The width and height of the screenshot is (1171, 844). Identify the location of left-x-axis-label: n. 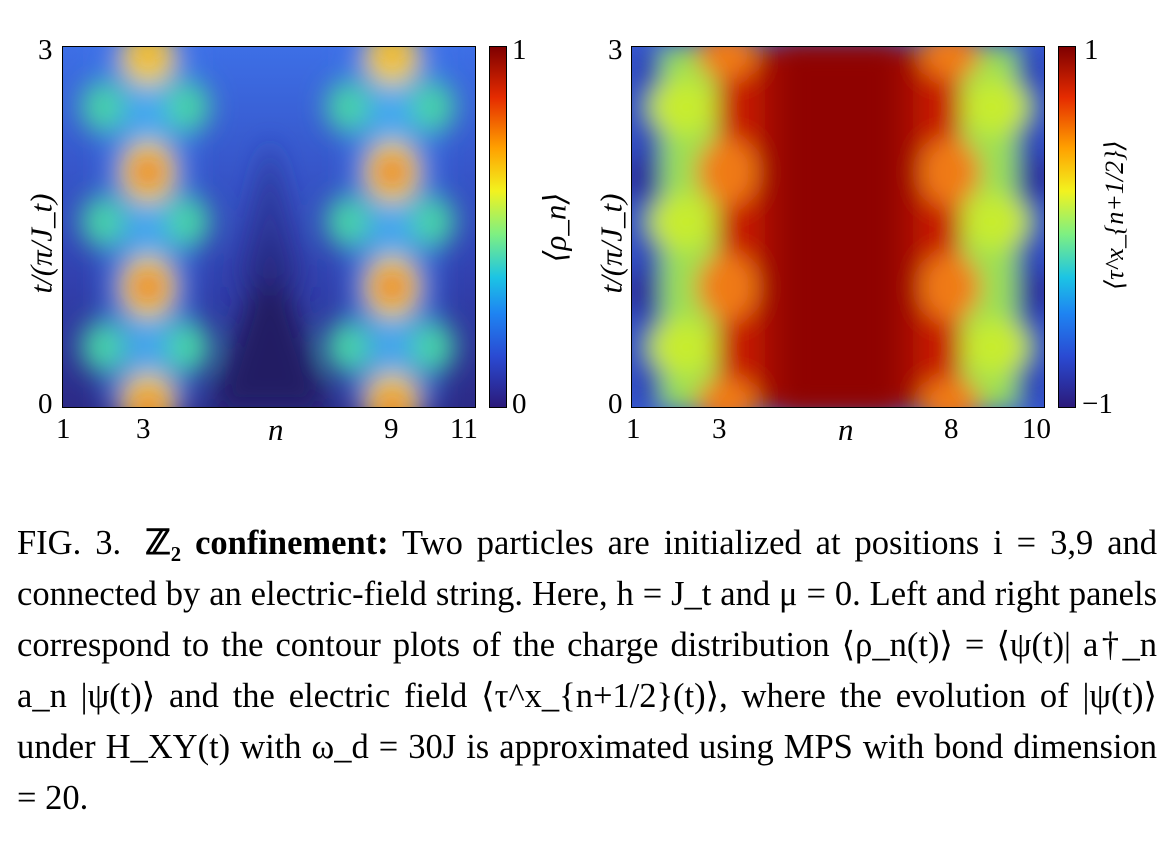
(276, 429).